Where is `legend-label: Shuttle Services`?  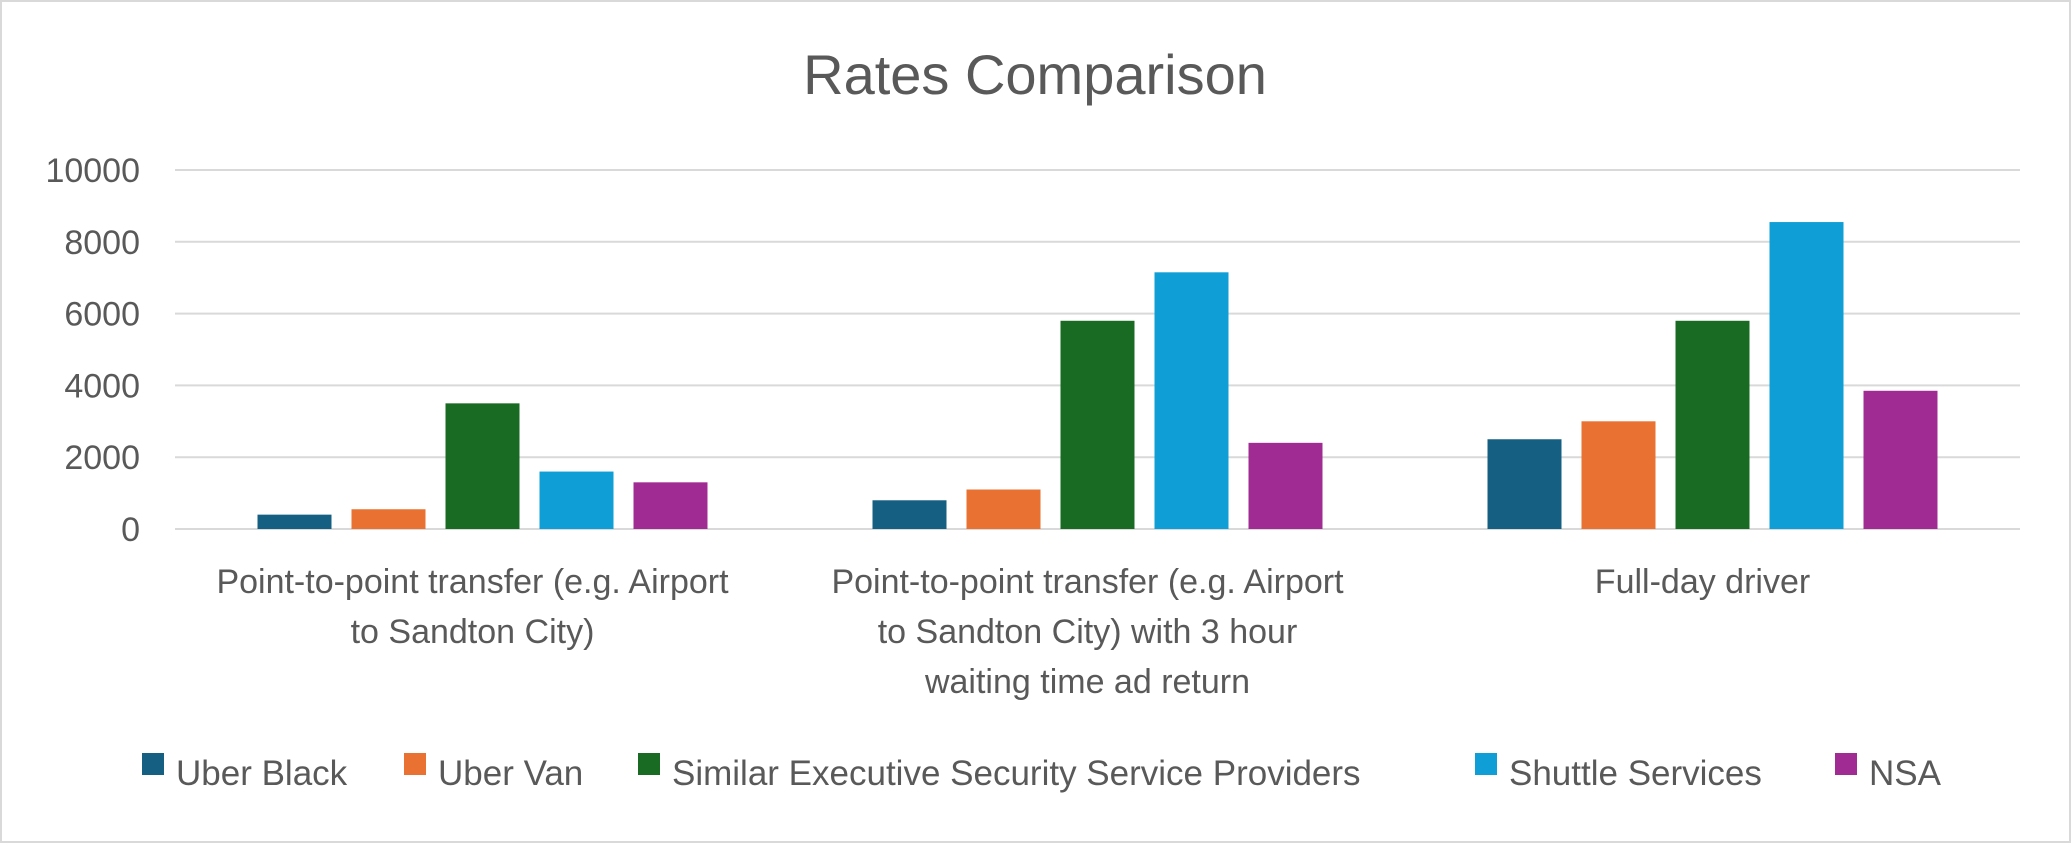
legend-label: Shuttle Services is located at coordinates (1635, 773).